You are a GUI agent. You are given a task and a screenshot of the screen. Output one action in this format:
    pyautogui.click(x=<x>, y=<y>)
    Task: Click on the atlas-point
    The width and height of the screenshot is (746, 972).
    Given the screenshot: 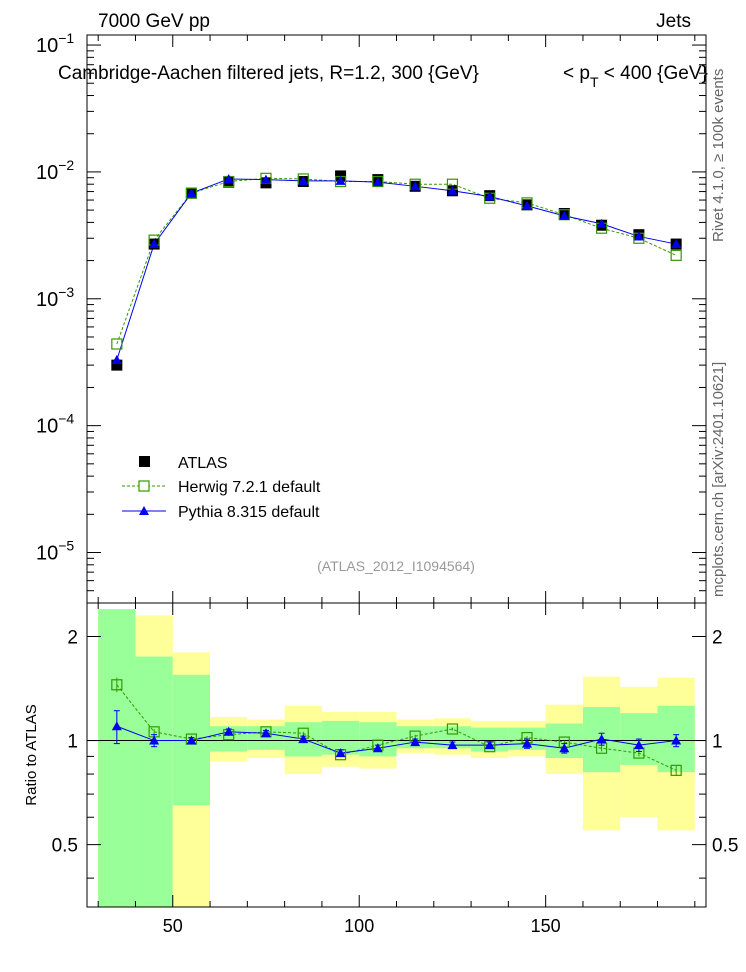 What is the action you would take?
    pyautogui.click(x=117, y=365)
    